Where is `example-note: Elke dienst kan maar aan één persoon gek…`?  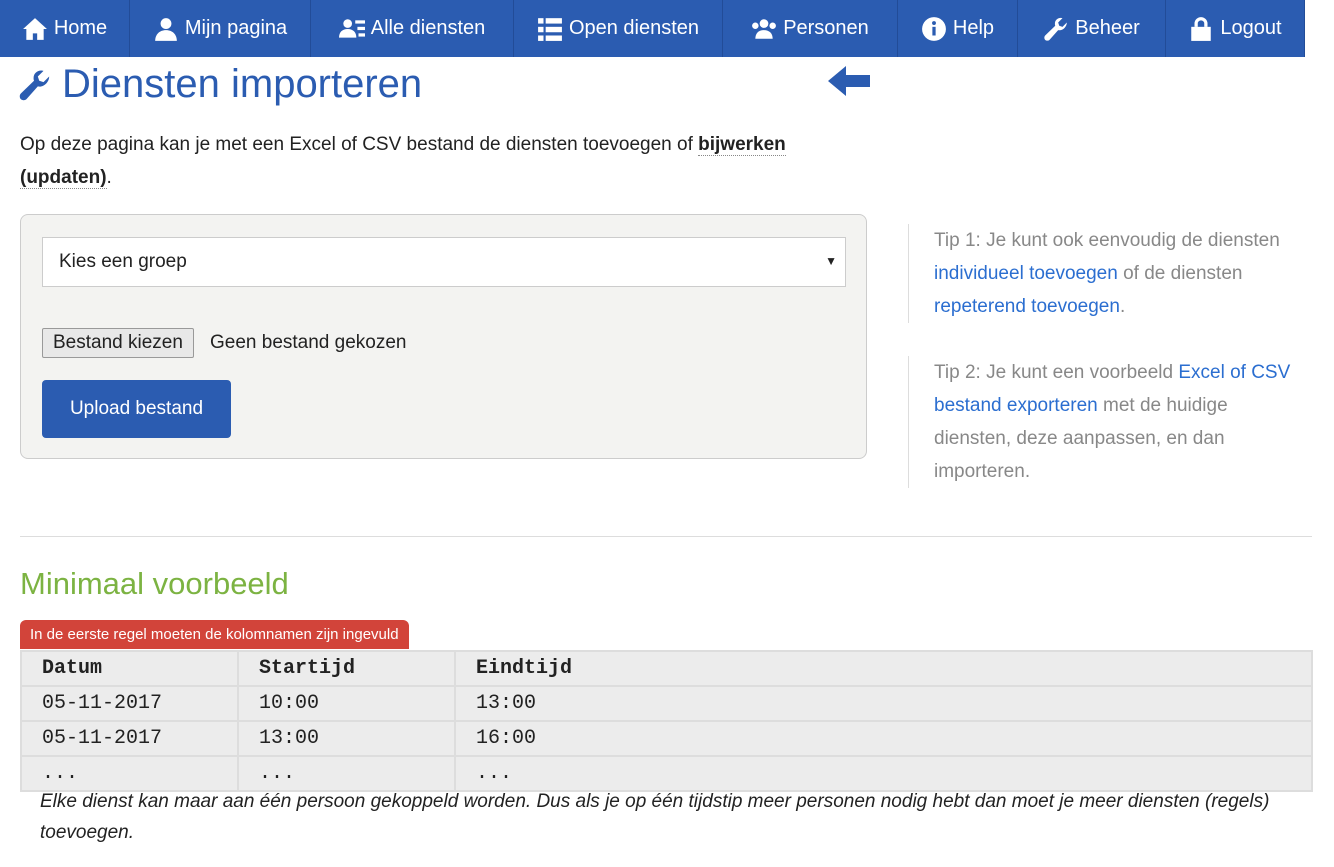
example-note: Elke dienst kan maar aan één persoon gek… is located at coordinates (655, 817).